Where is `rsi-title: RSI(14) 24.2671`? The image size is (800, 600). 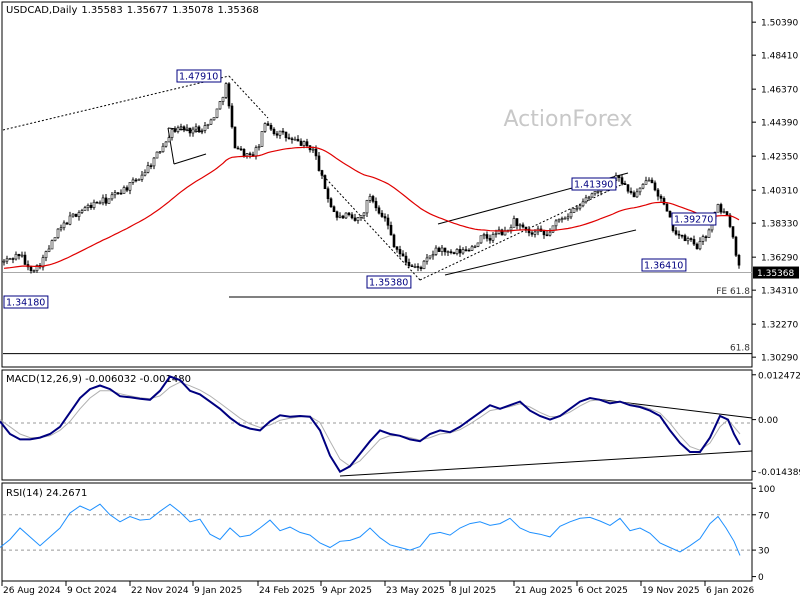
rsi-title: RSI(14) 24.2671 is located at coordinates (46, 493).